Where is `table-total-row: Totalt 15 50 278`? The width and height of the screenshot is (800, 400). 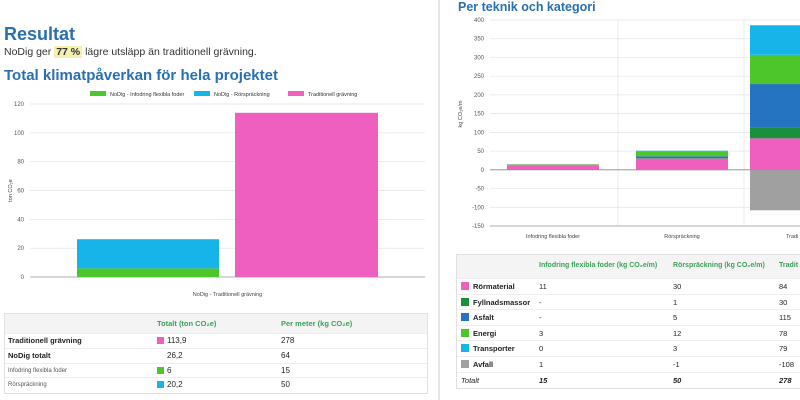
table-total-row: Totalt 15 50 278 is located at coordinates (628, 381).